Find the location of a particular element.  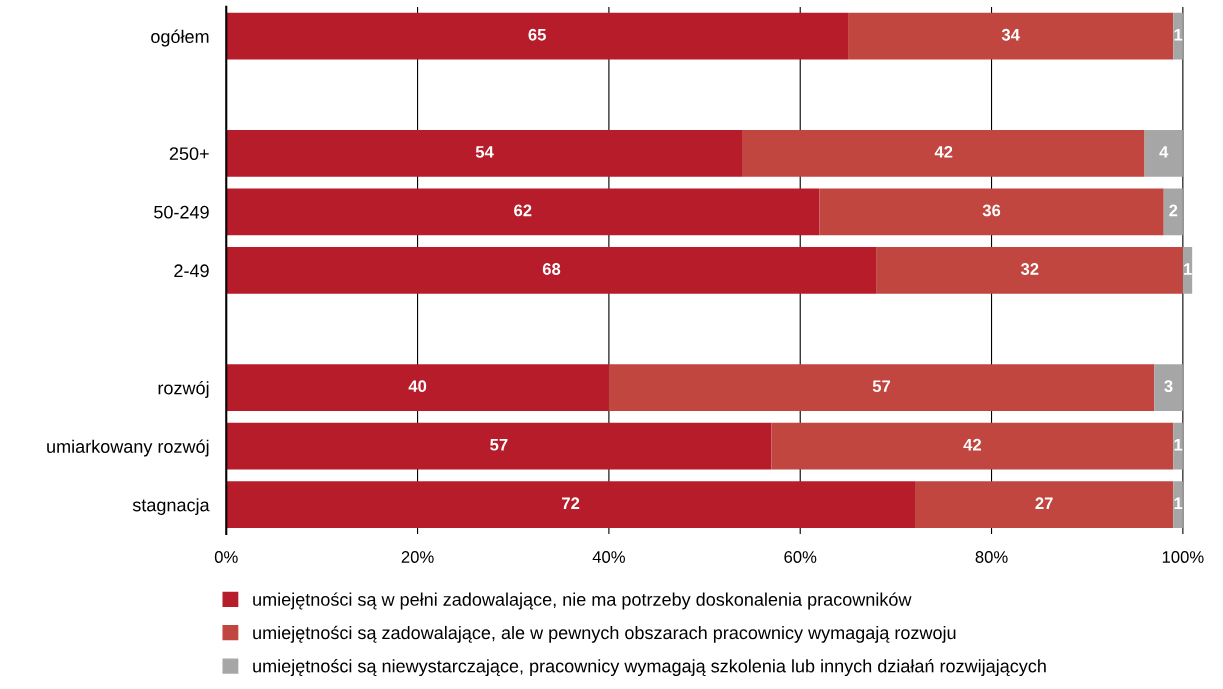

y-tick-label: umiarkowany rozwój is located at coordinates (128, 448).